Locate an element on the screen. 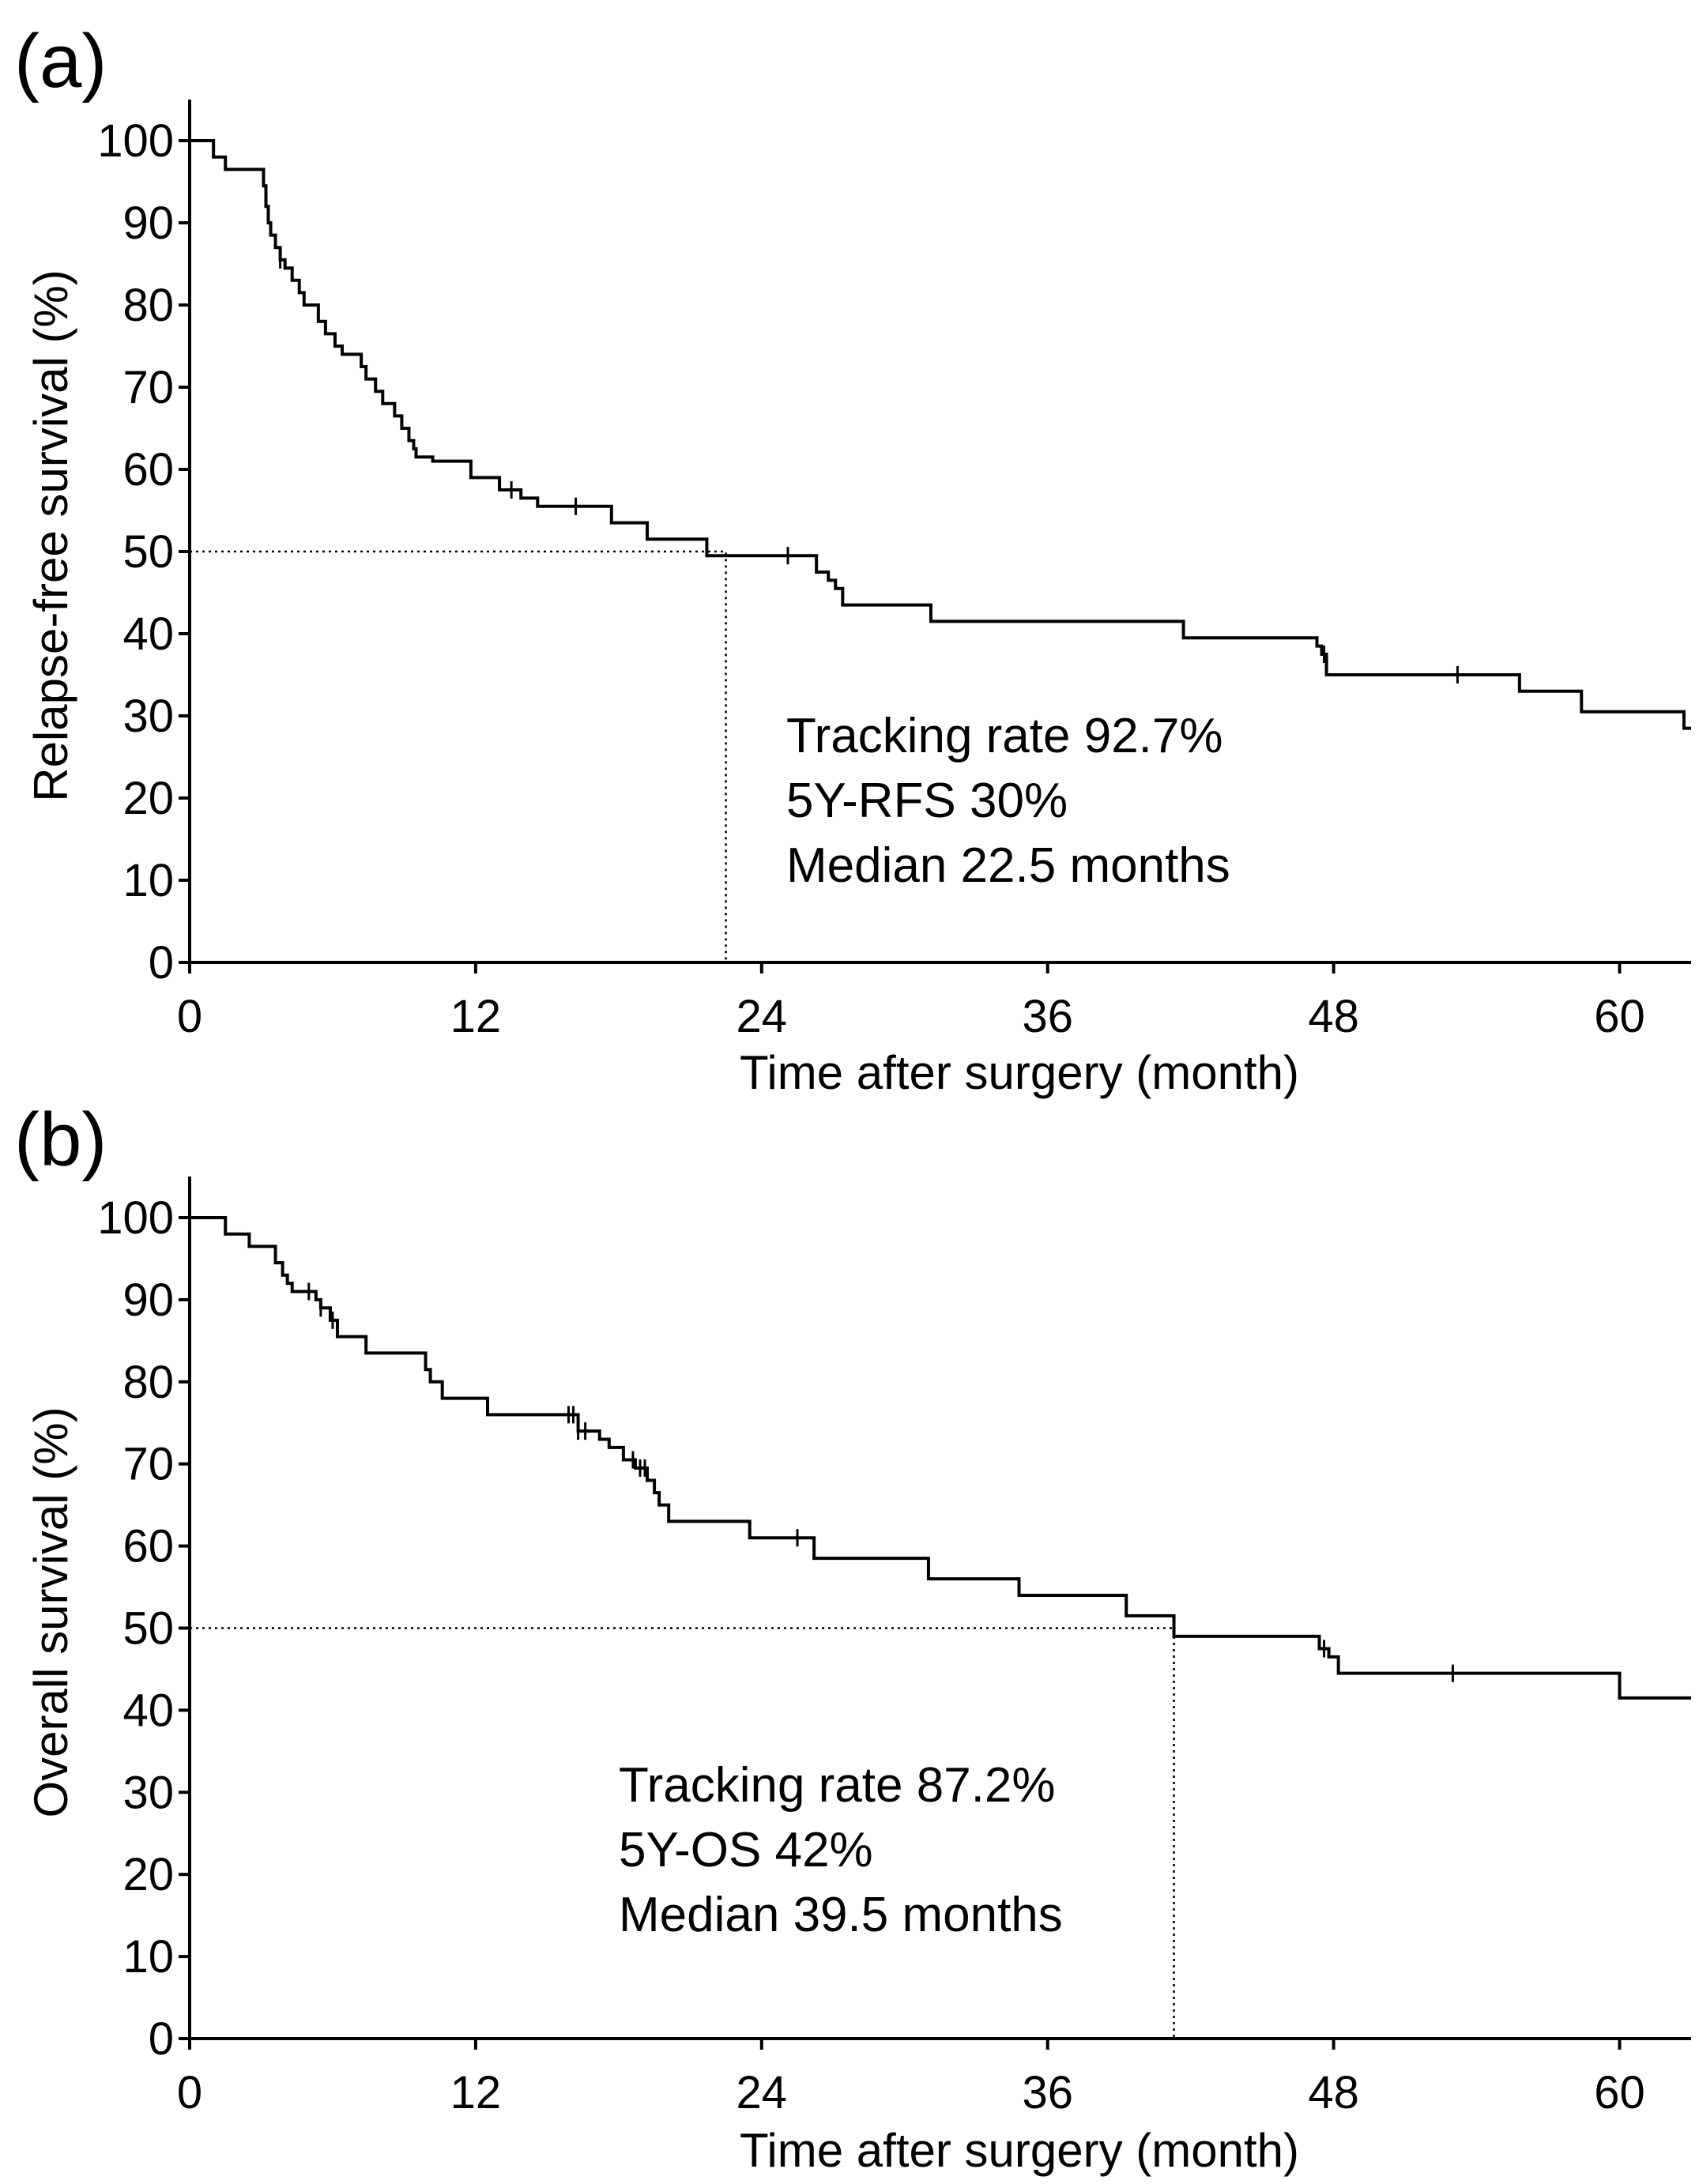 This screenshot has height=2184, width=1699. panel-a-annotation-line-1: Tracking rate 92.7% is located at coordinates (1004, 736).